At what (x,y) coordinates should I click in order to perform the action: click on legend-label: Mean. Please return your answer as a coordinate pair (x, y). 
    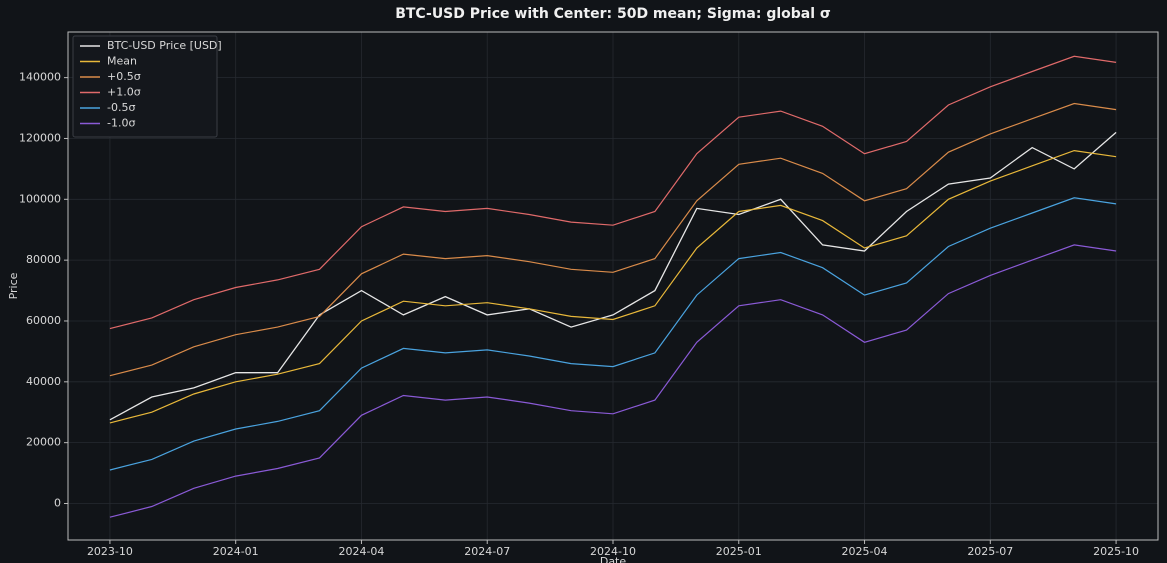
    Looking at the image, I should click on (122, 61).